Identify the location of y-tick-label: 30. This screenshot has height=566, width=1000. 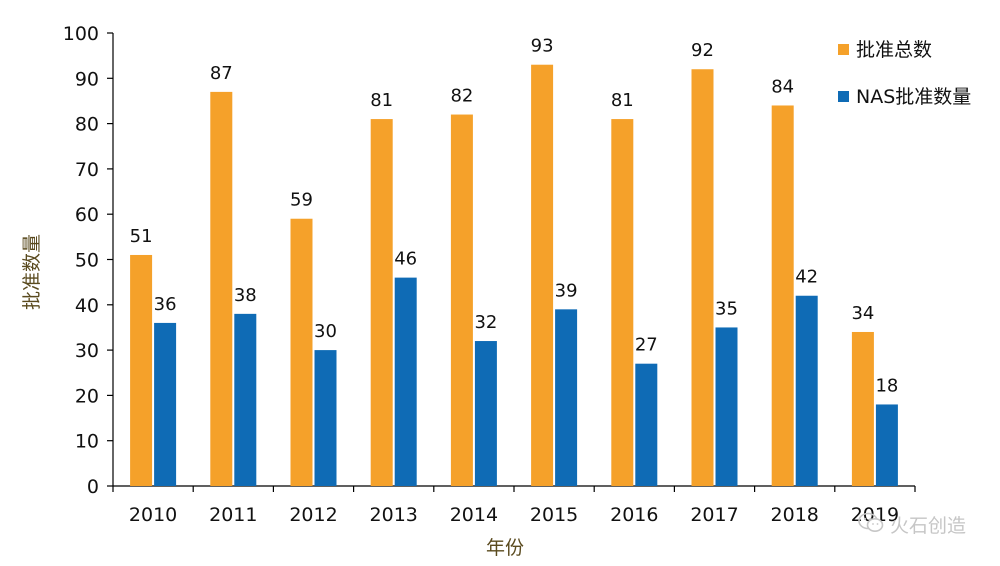
(87, 351).